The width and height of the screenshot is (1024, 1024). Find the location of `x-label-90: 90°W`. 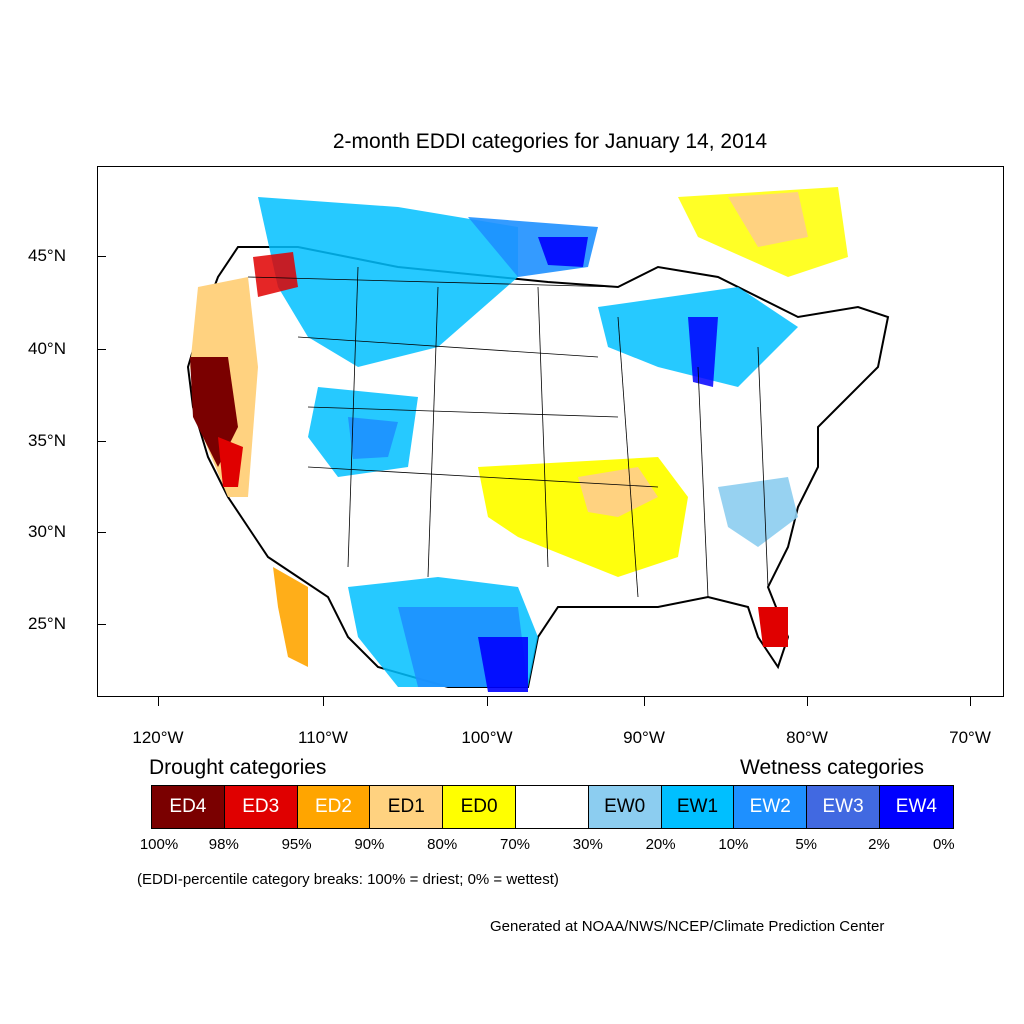

x-label-90: 90°W is located at coordinates (644, 737).